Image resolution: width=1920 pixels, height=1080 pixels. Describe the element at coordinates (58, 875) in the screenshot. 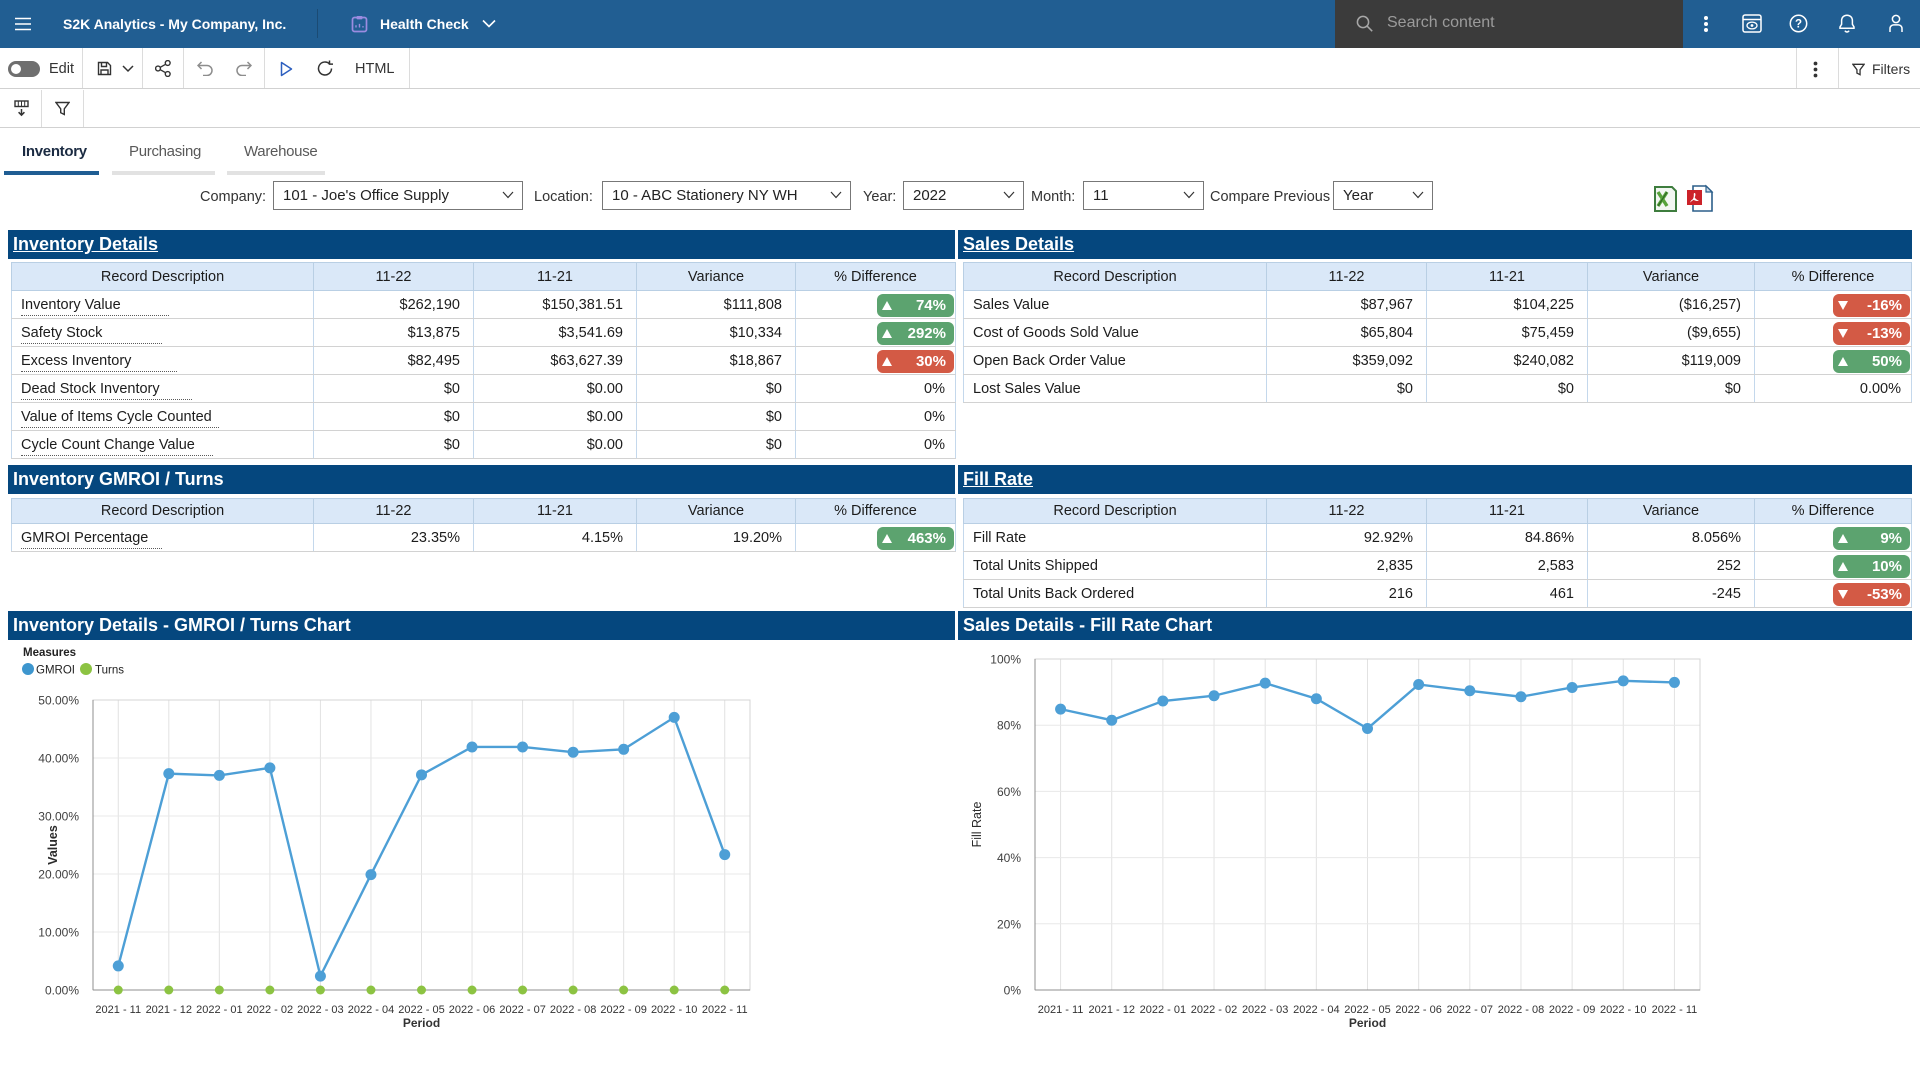

I see `svg-text: 20.00%` at that location.